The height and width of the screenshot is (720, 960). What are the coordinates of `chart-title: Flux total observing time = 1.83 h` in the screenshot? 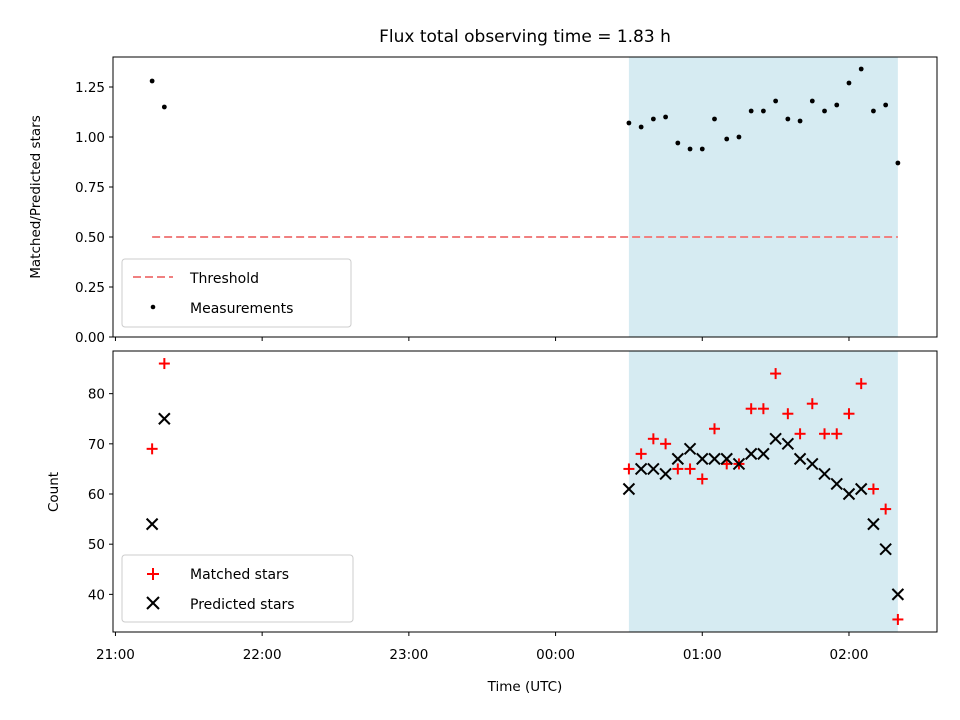 It's located at (525, 37).